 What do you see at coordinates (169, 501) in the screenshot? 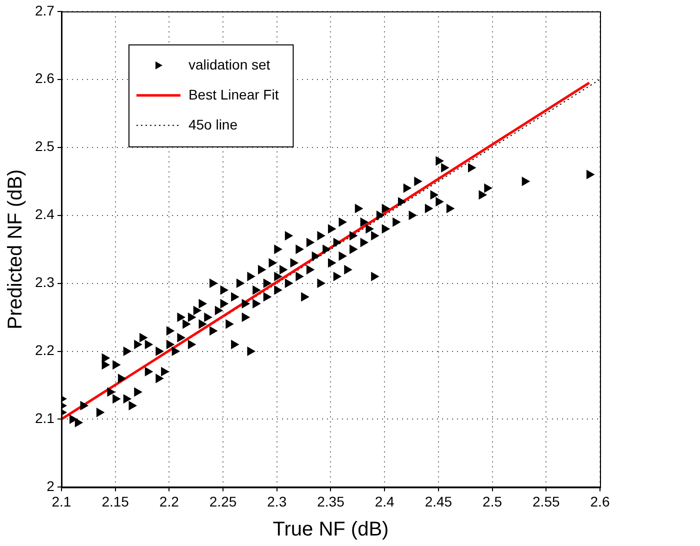
I see `x-tick-label: 2.2` at bounding box center [169, 501].